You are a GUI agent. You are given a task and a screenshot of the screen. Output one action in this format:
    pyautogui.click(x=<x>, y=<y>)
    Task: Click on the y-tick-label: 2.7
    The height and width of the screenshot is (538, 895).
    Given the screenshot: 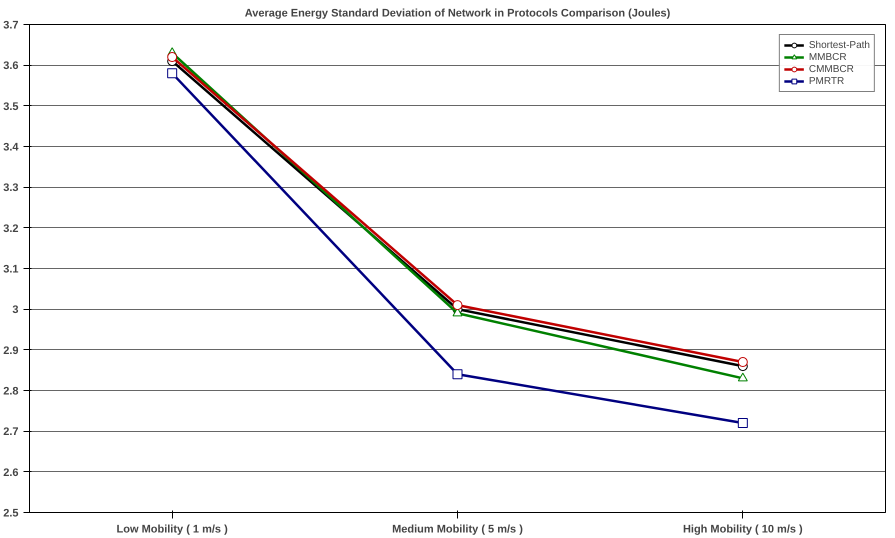 What is the action you would take?
    pyautogui.click(x=11, y=432)
    